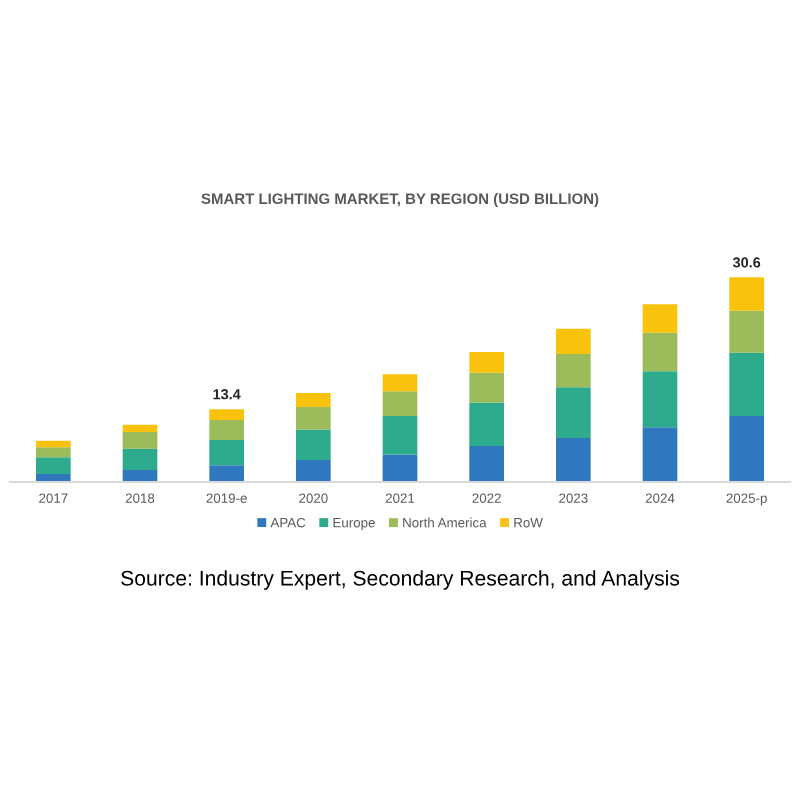  I want to click on source-note: Source: Industry Expert, Secondary Research, and Analysis, so click(400, 580).